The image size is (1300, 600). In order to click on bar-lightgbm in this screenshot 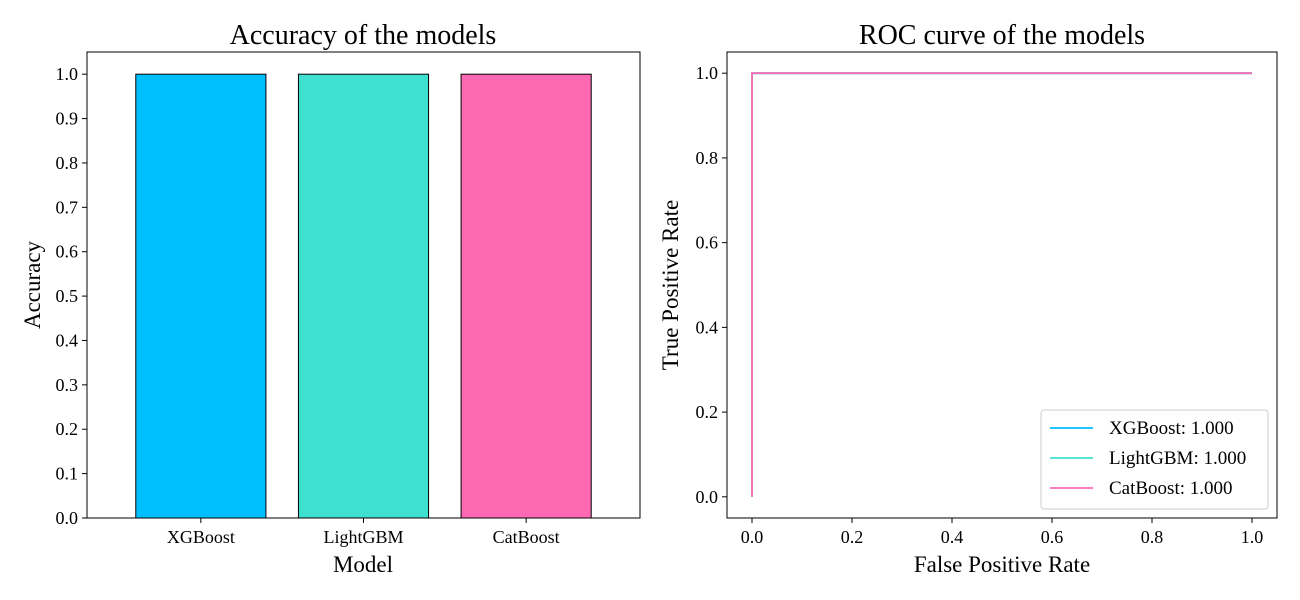, I will do `click(363, 296)`.